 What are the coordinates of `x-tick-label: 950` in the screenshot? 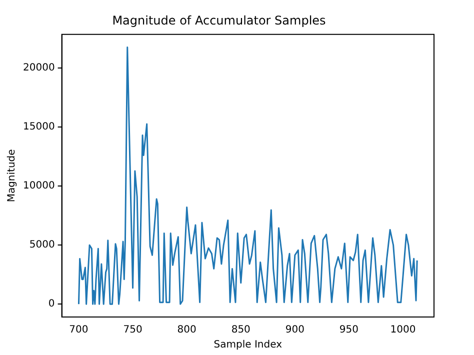 It's located at (349, 330).